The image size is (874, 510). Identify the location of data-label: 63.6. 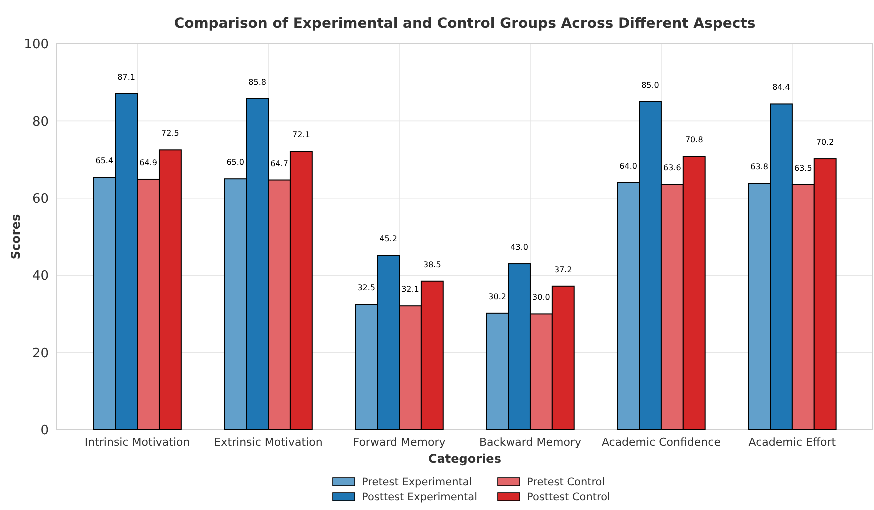
(673, 168).